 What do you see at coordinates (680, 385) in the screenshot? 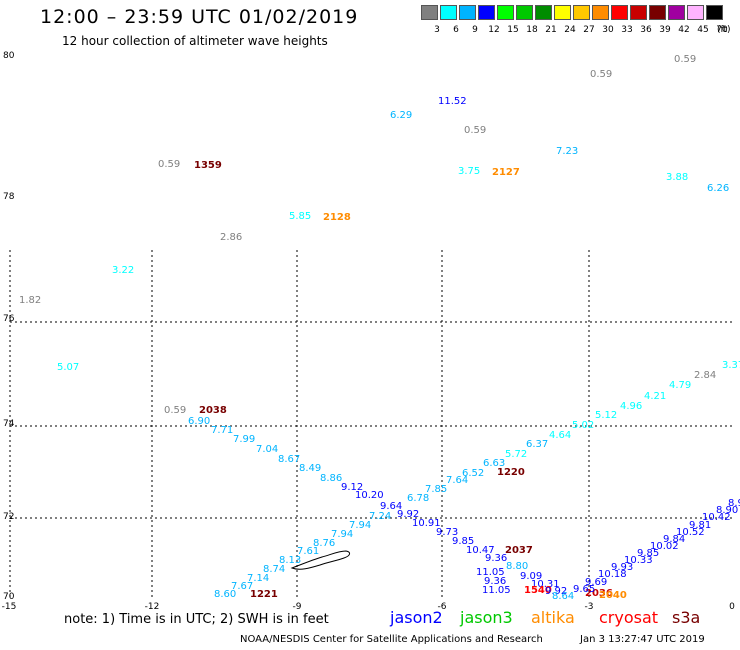
I see `wave-height-value: 4.79` at bounding box center [680, 385].